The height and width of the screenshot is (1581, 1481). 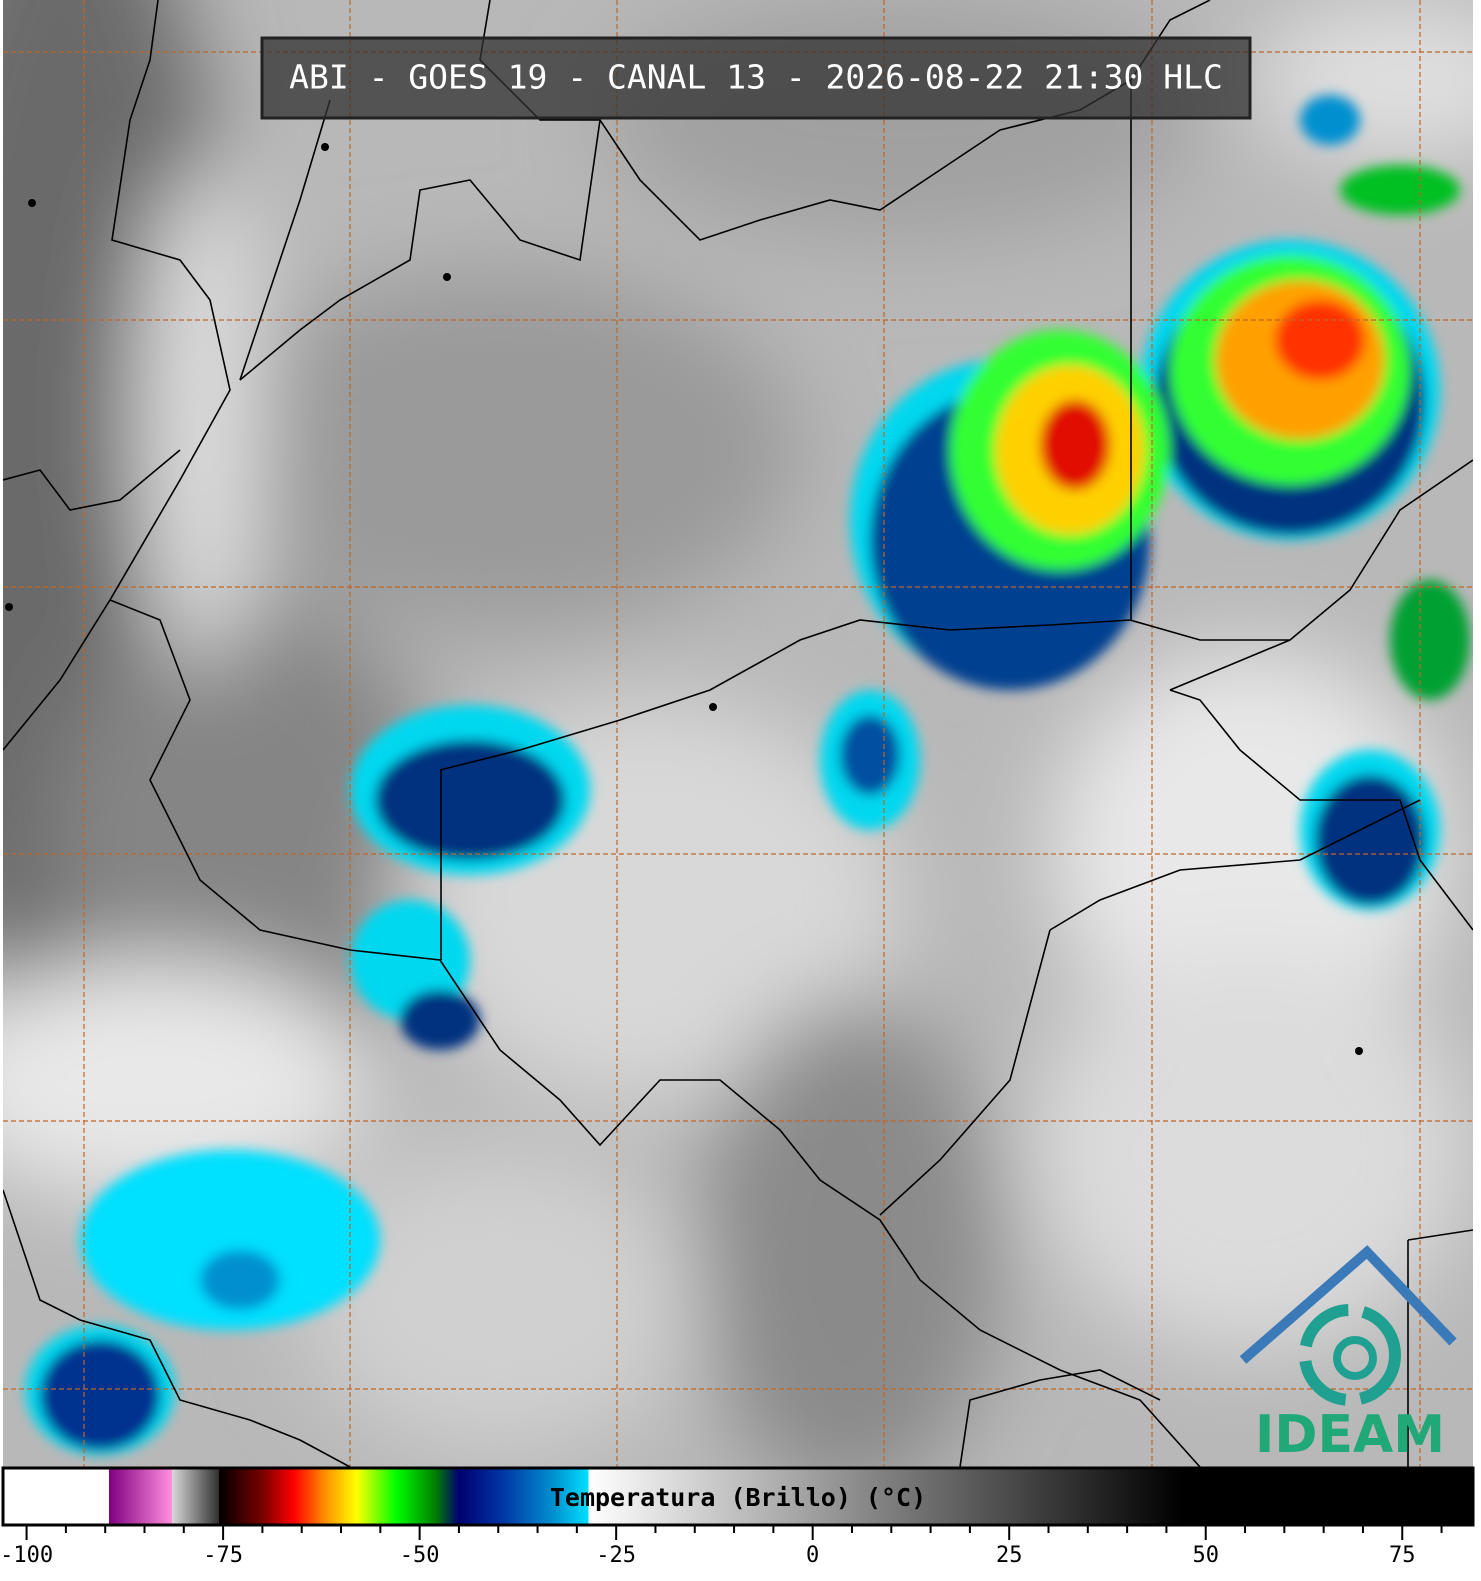 I want to click on title-box, so click(x=756, y=78).